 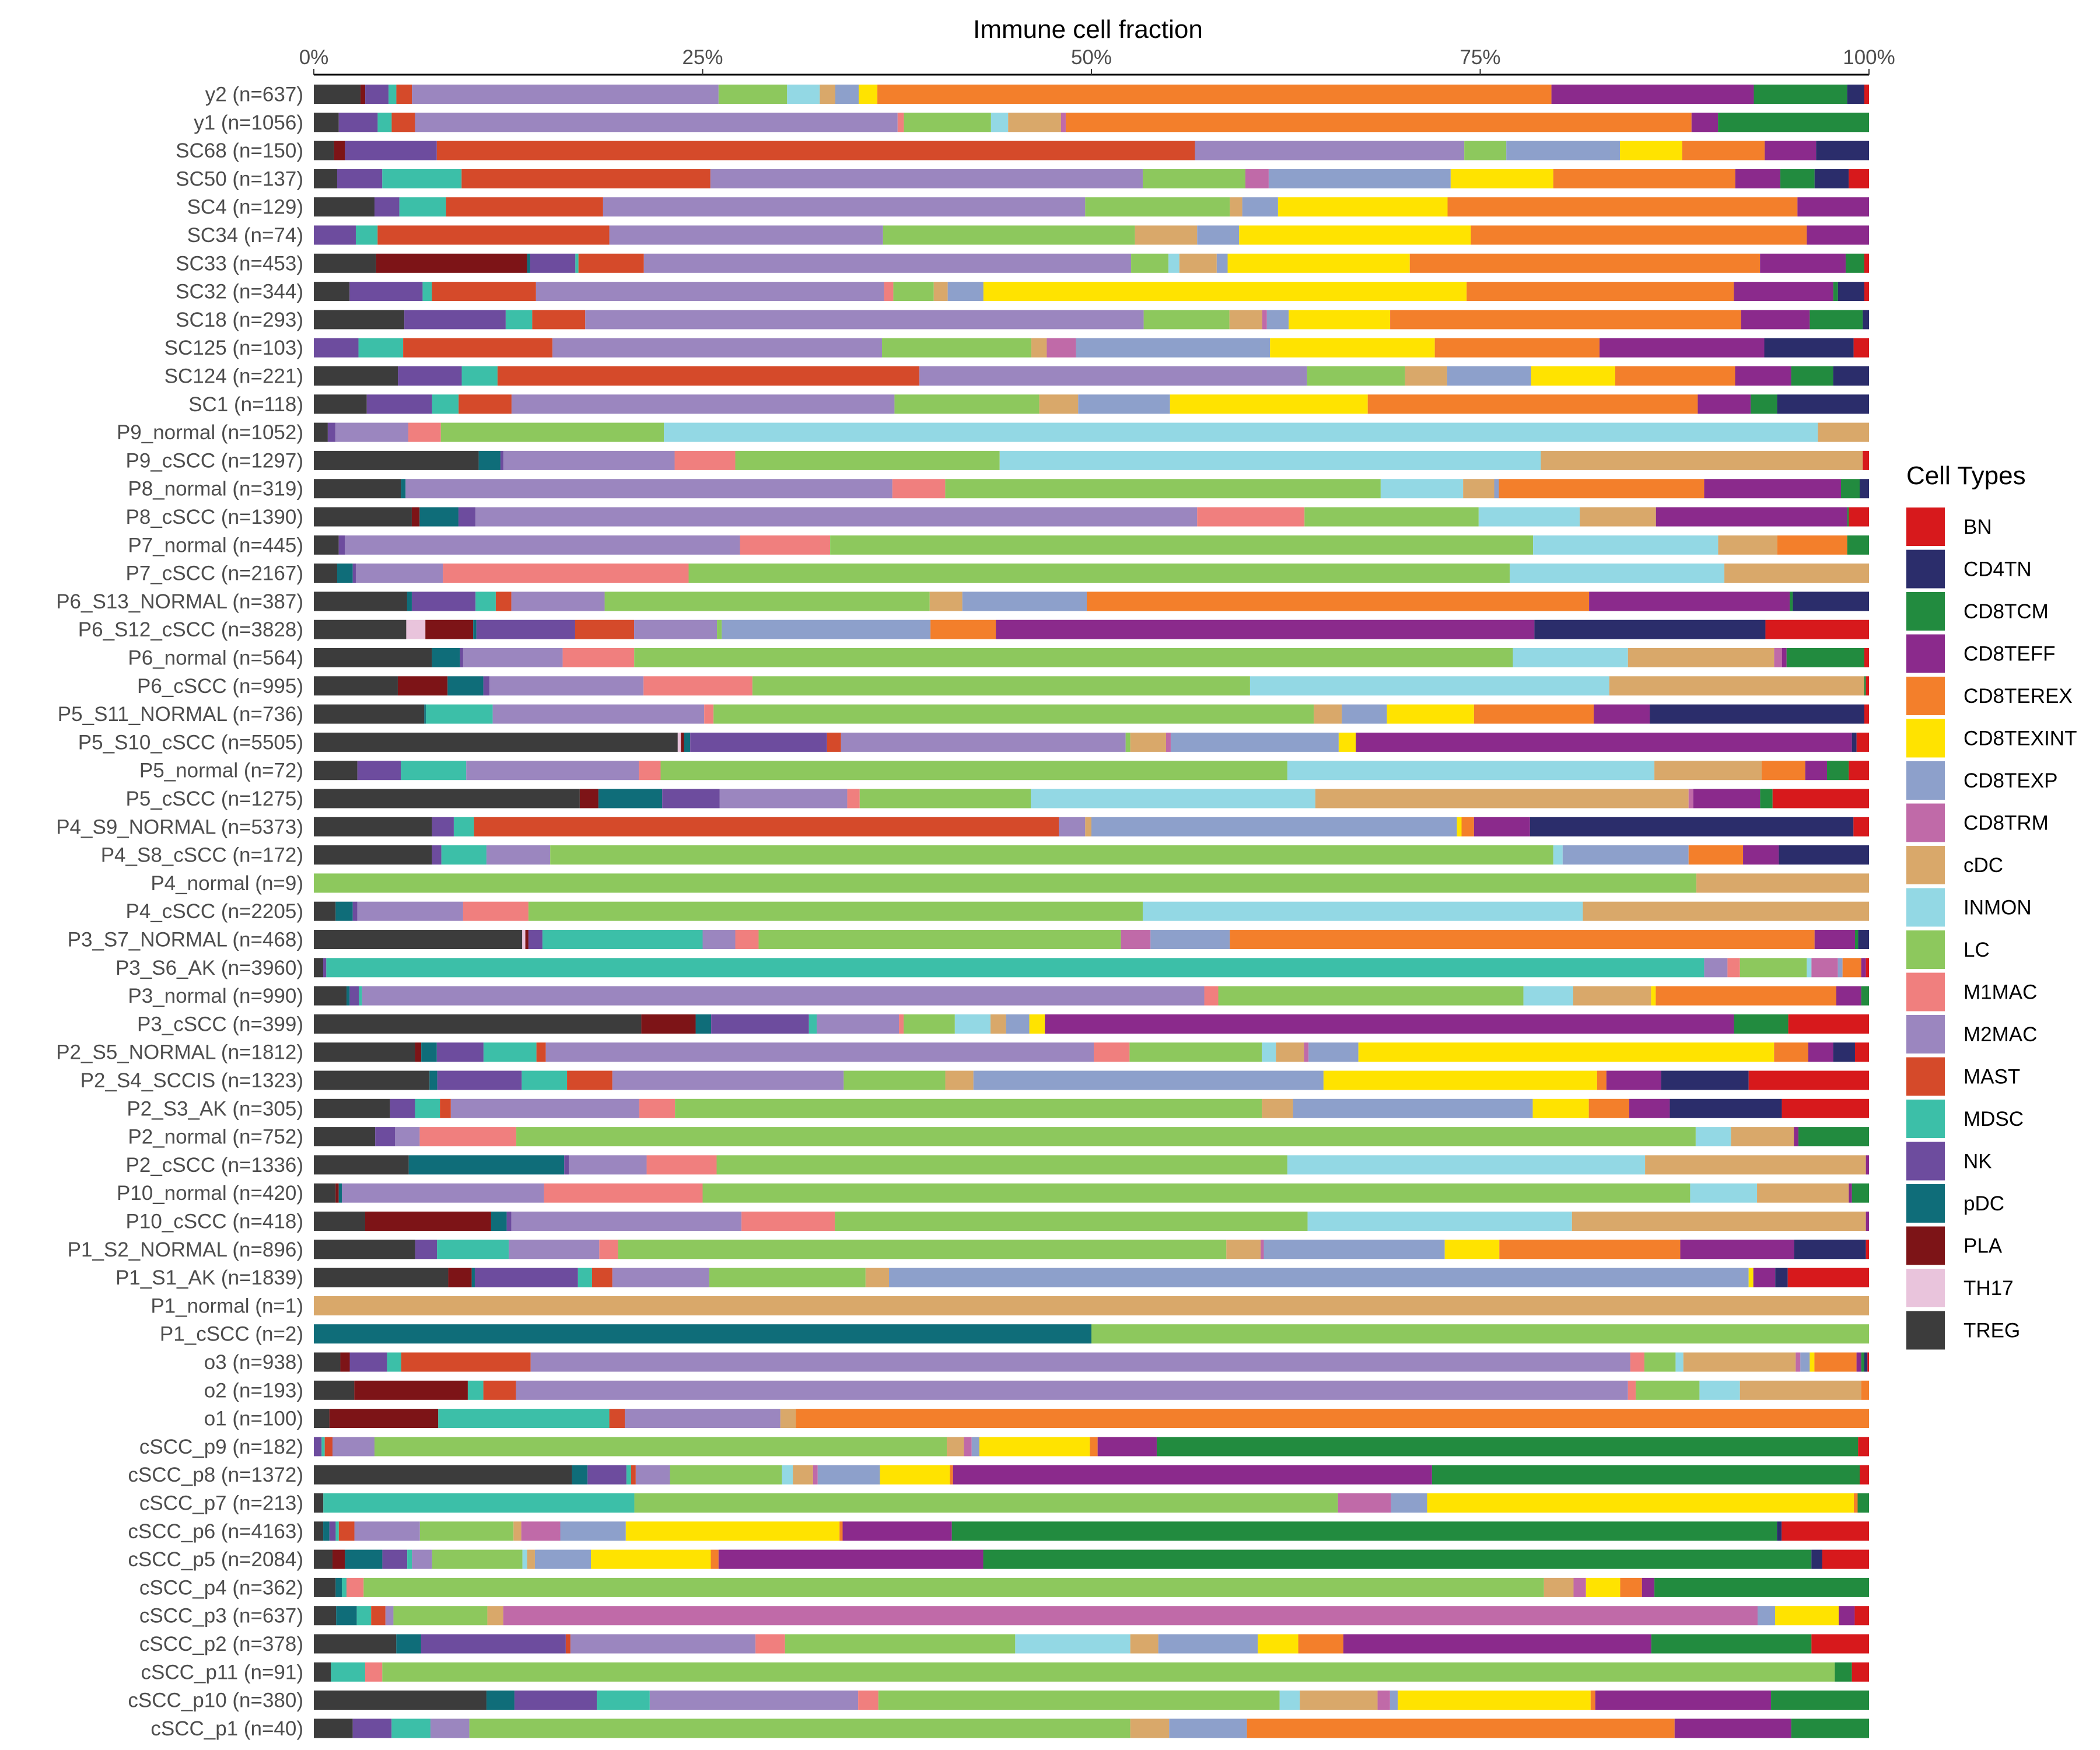 What do you see at coordinates (214, 460) in the screenshot?
I see `y-tick-label: P9_cSCC (n=1297)` at bounding box center [214, 460].